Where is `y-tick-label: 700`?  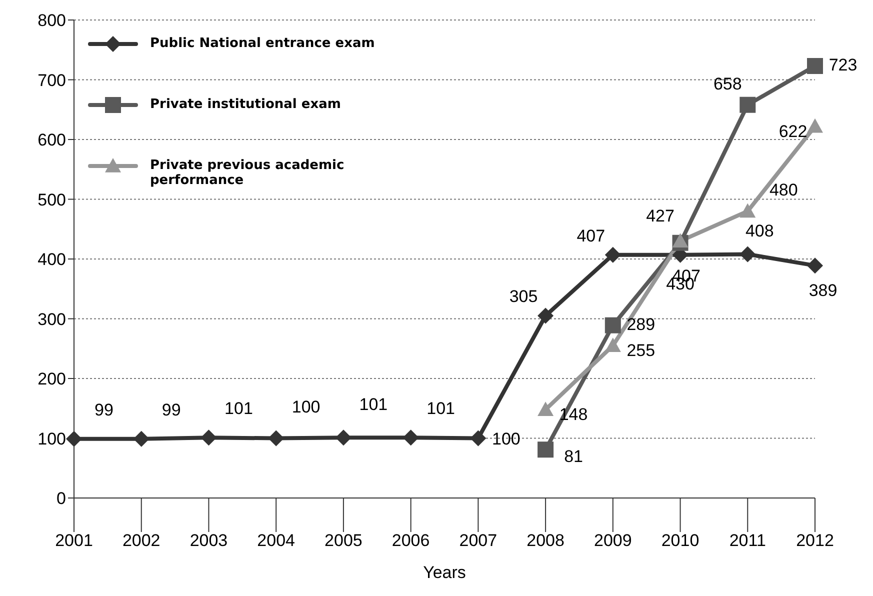
y-tick-label: 700 is located at coordinates (52, 80).